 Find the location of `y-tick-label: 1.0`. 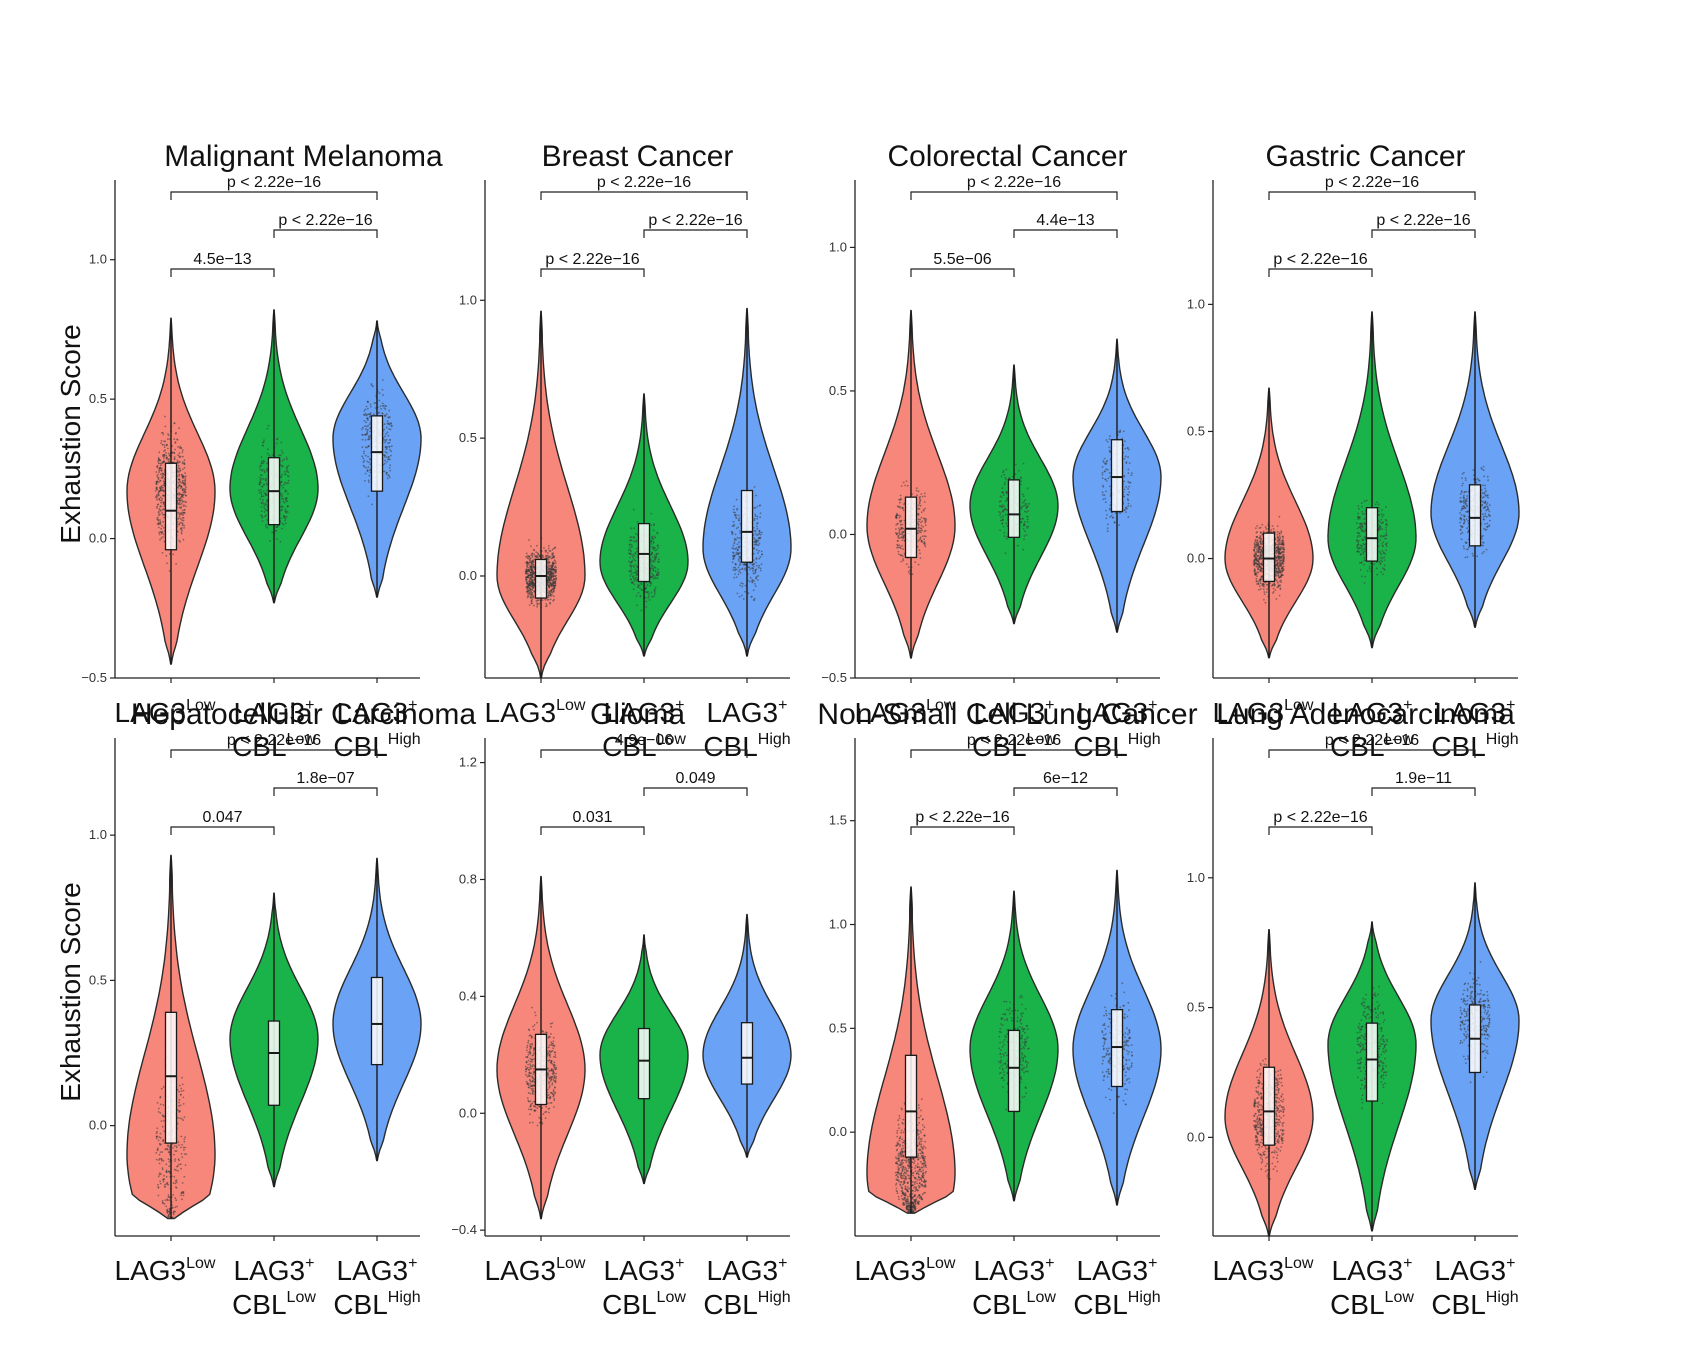

y-tick-label: 1.0 is located at coordinates (1196, 303).